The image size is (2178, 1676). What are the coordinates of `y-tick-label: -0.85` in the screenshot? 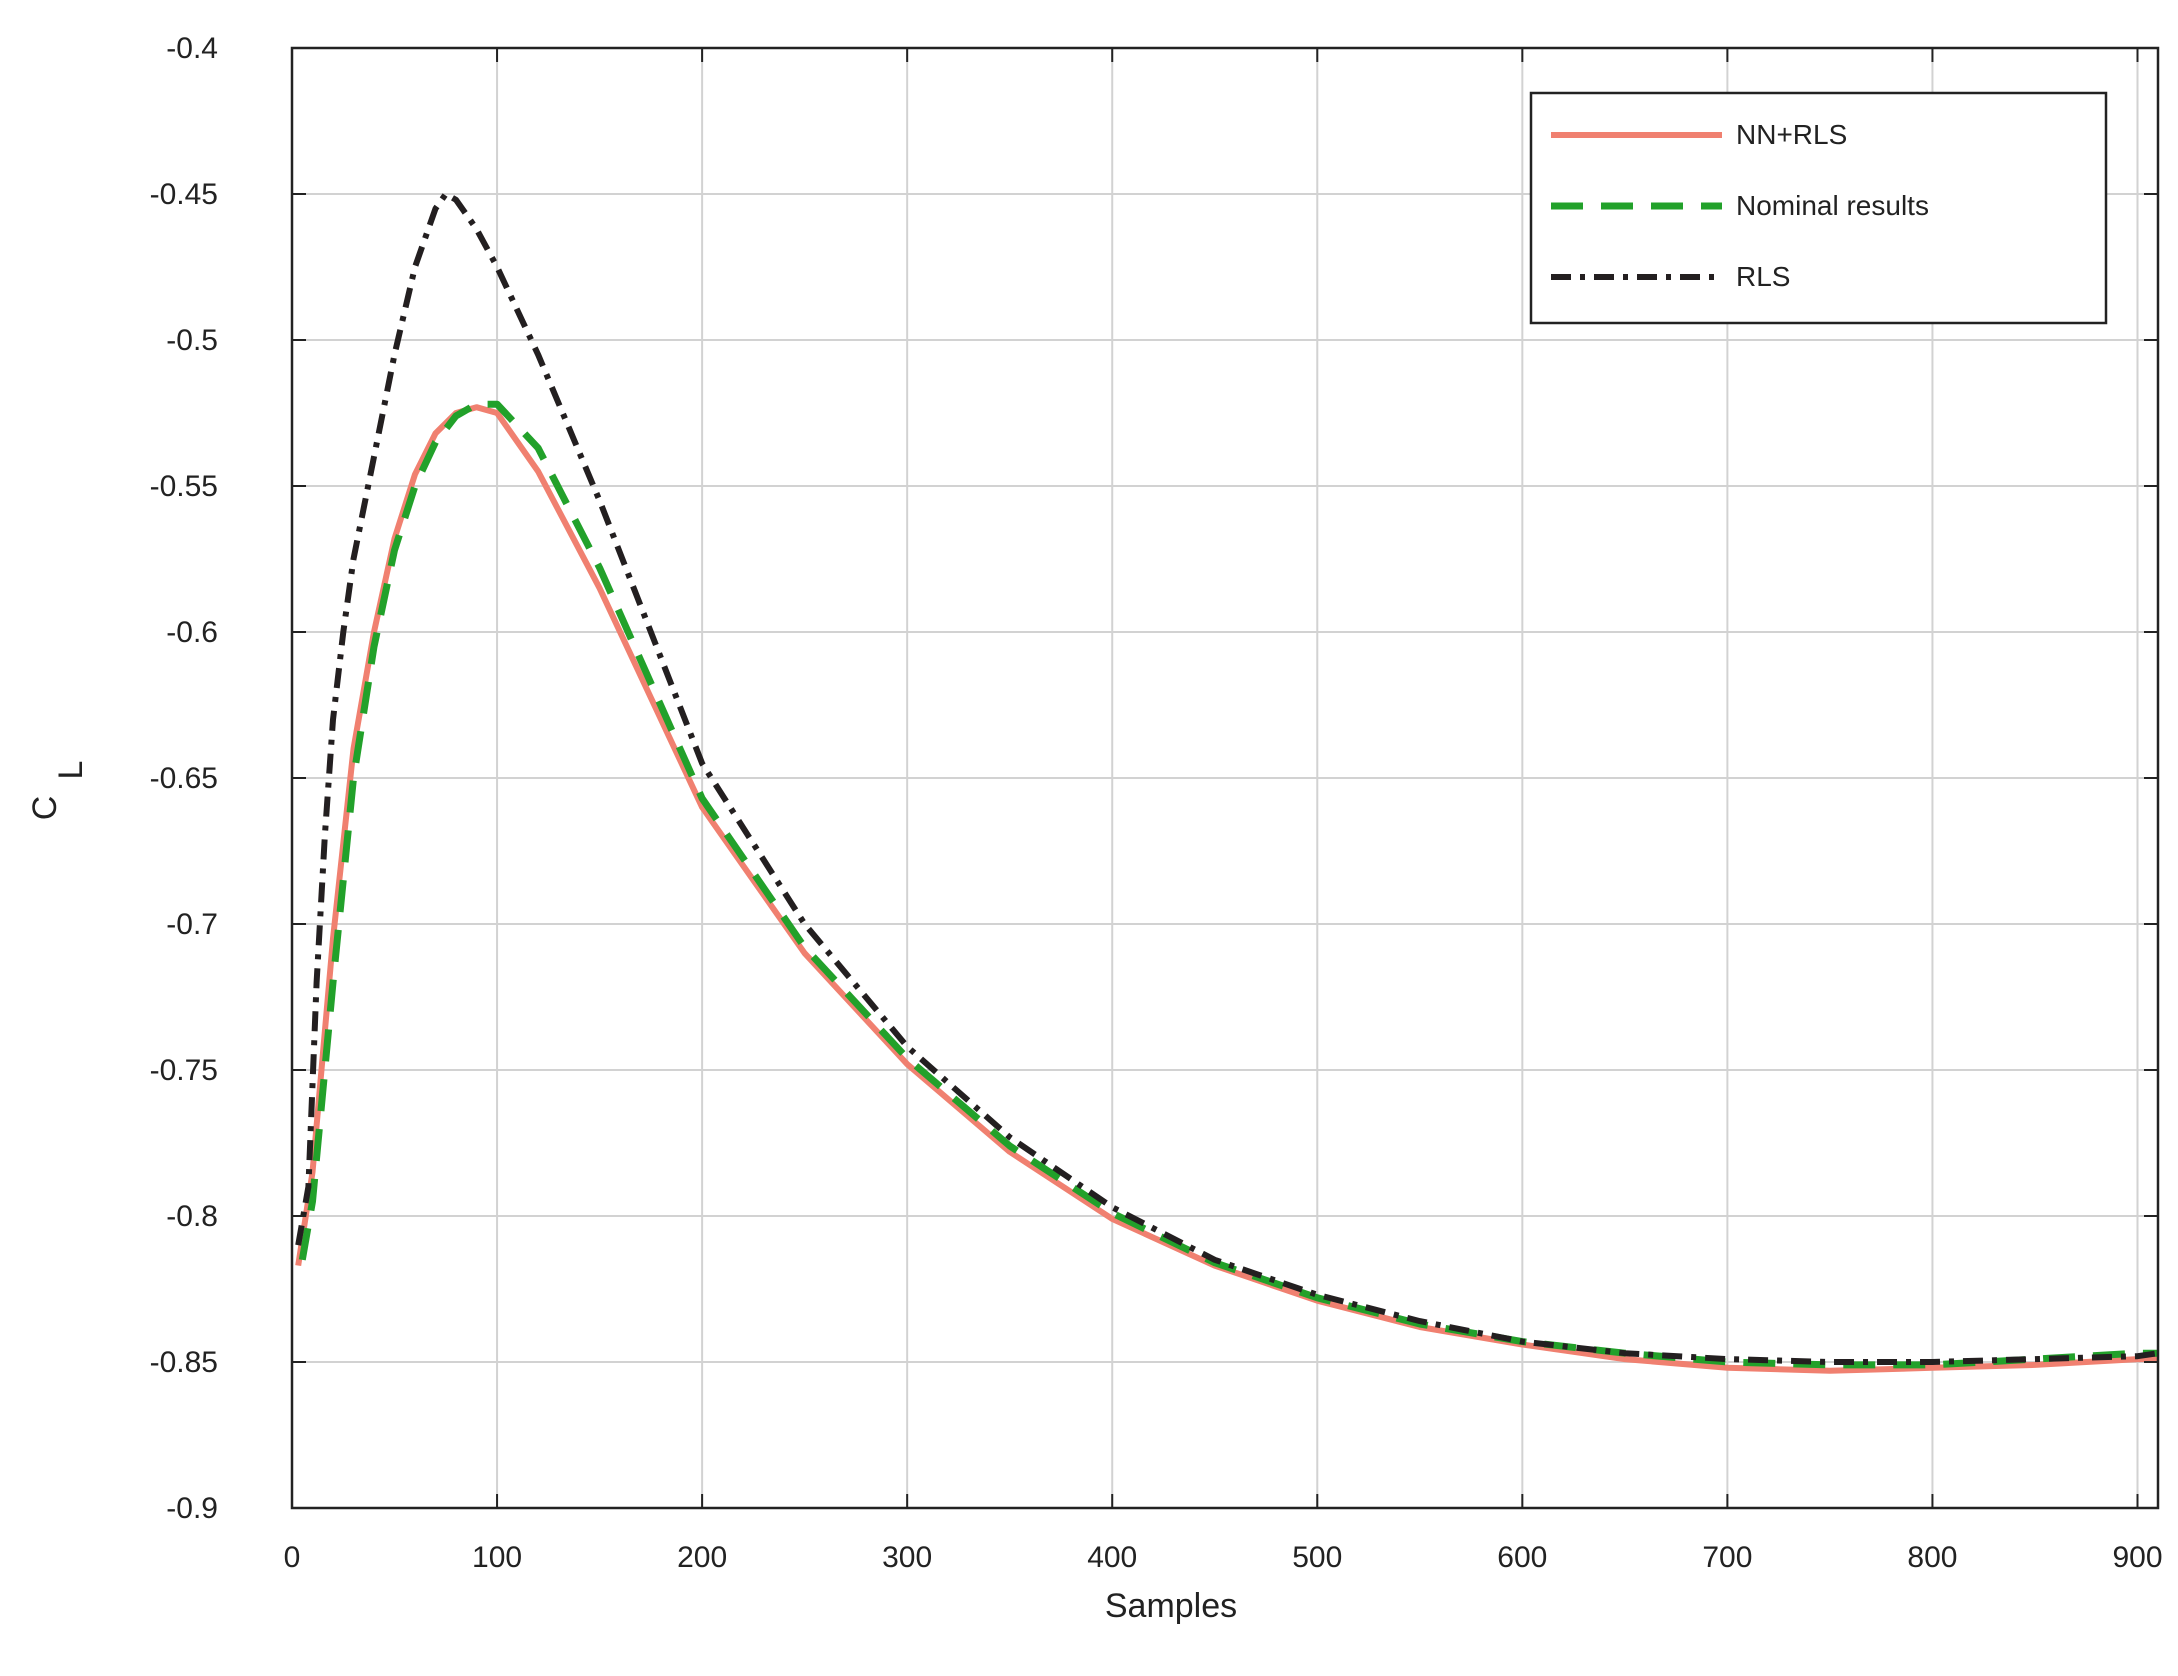 It's located at (184, 1362).